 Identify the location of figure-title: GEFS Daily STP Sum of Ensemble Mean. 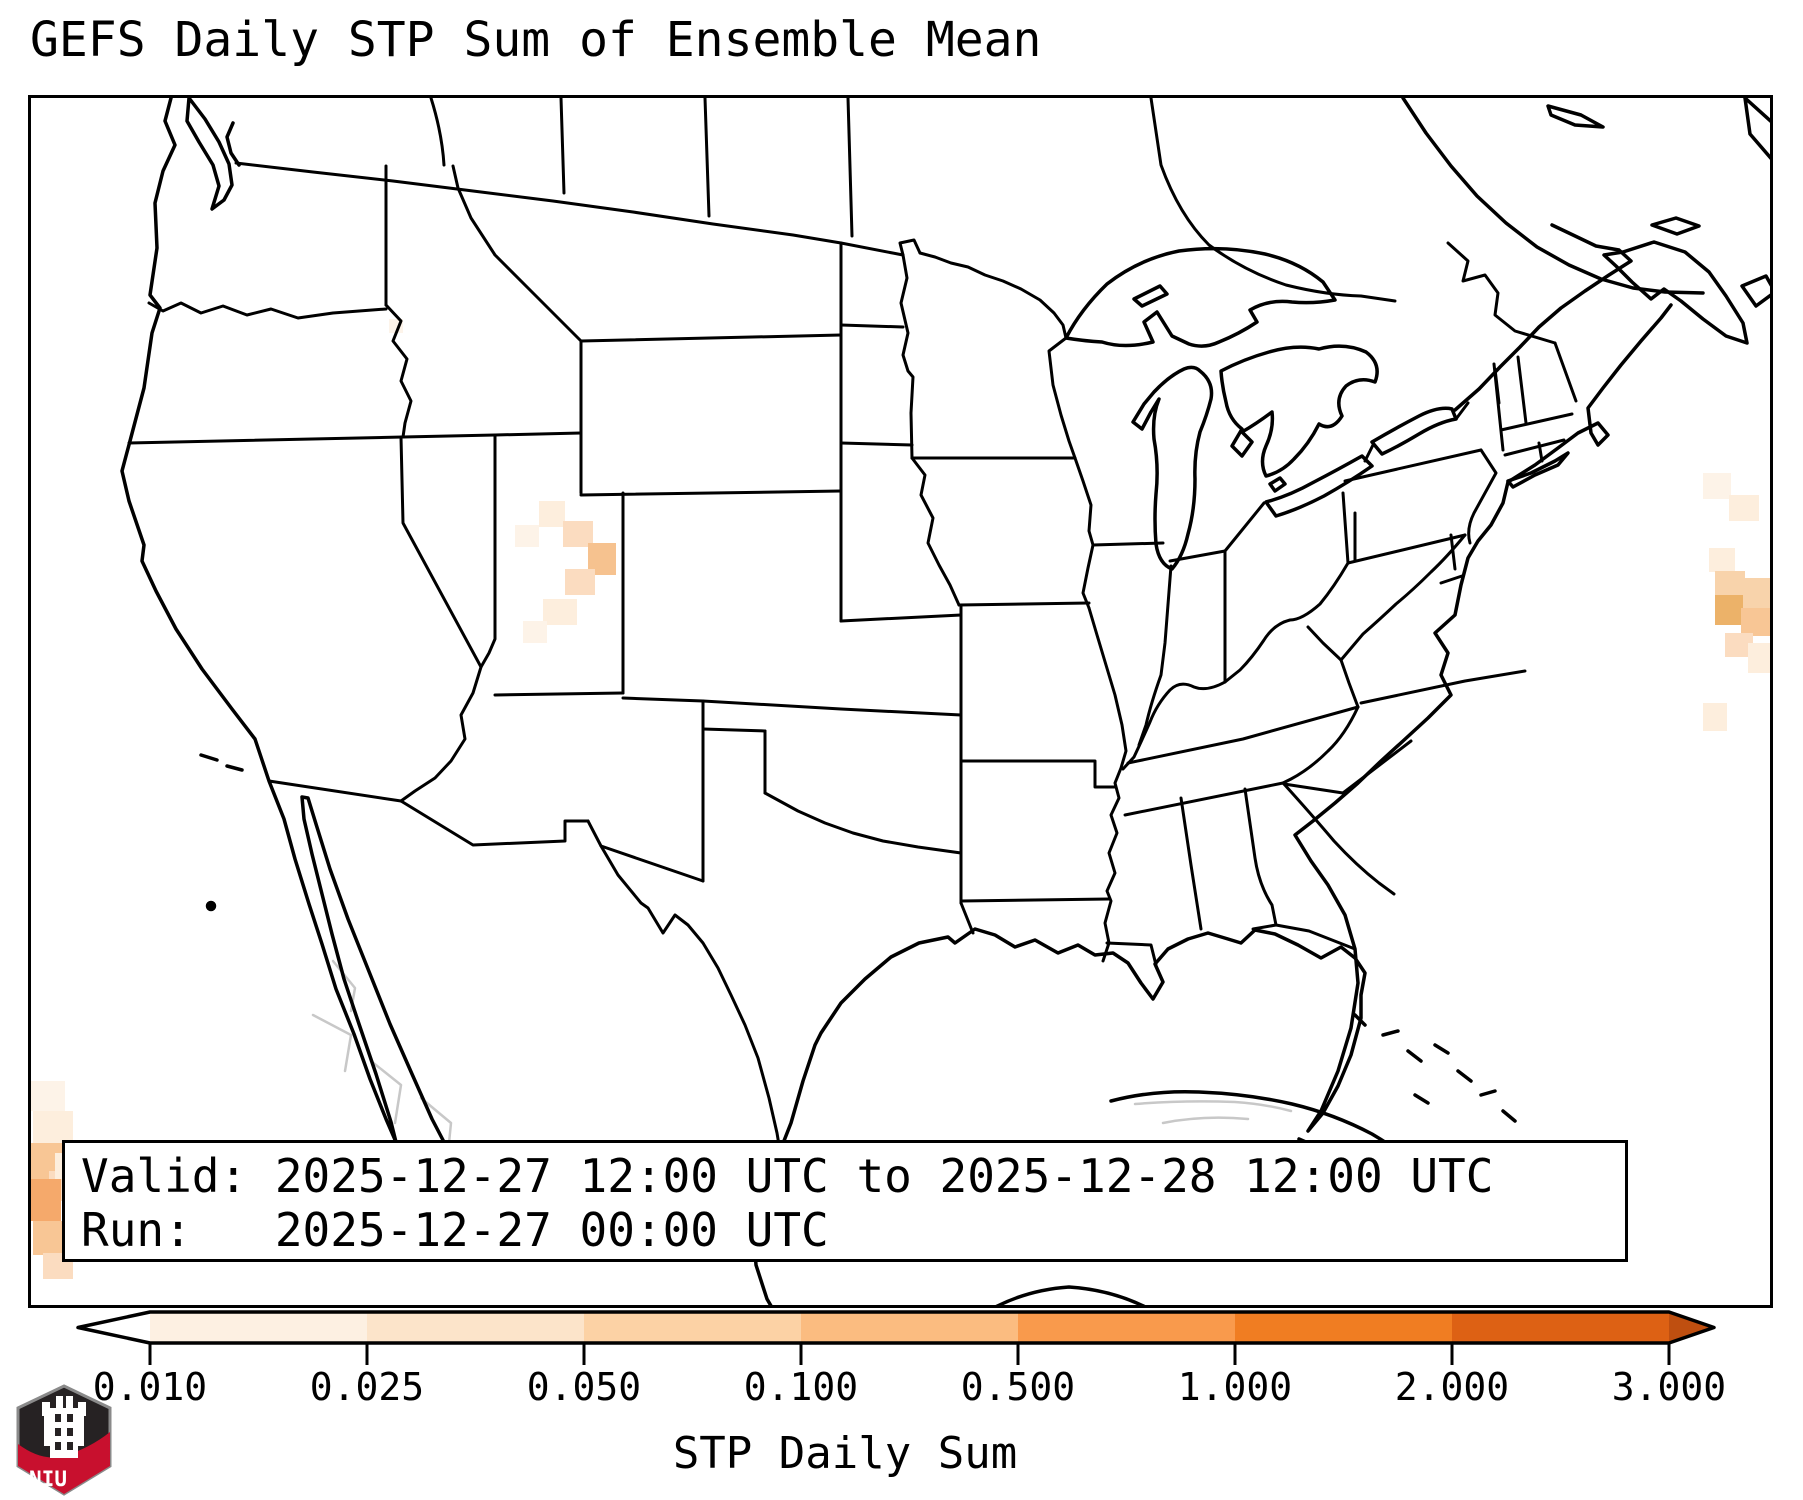
(536, 40).